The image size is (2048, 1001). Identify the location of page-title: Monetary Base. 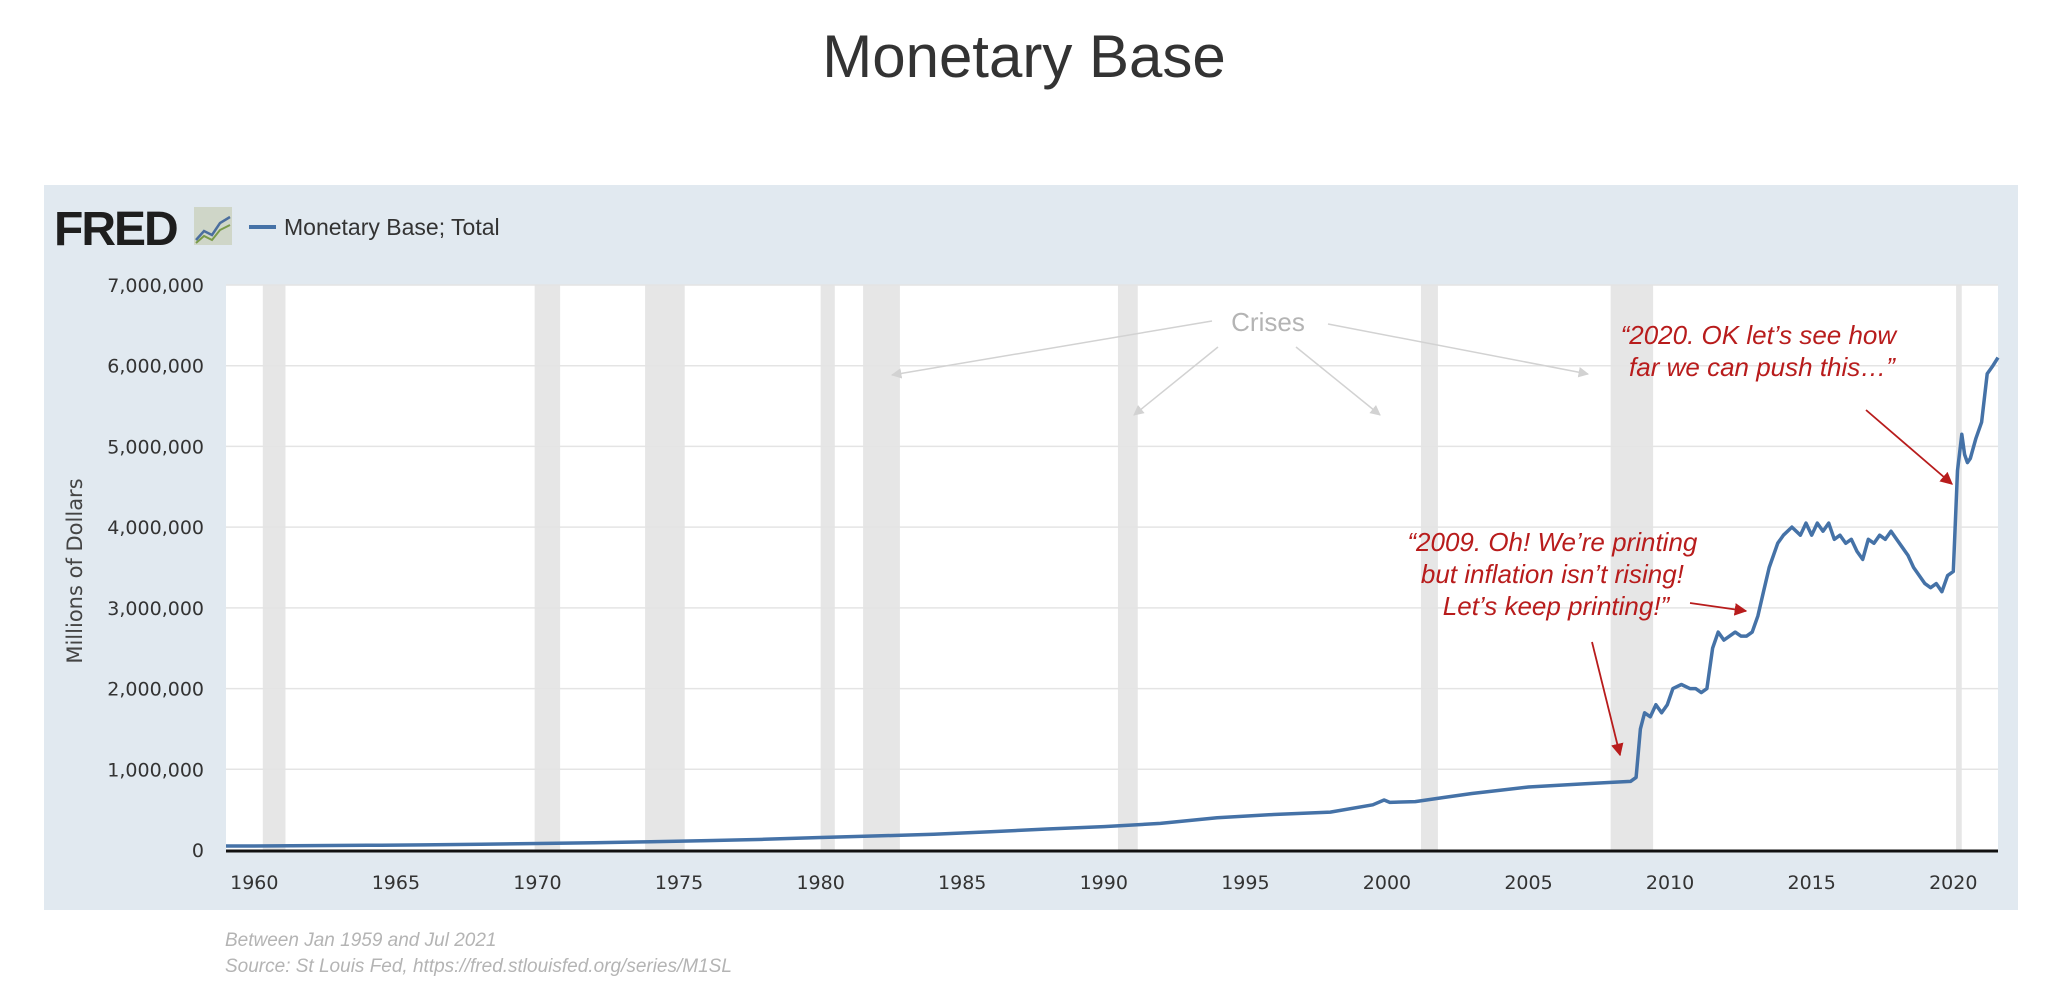
(1024, 56).